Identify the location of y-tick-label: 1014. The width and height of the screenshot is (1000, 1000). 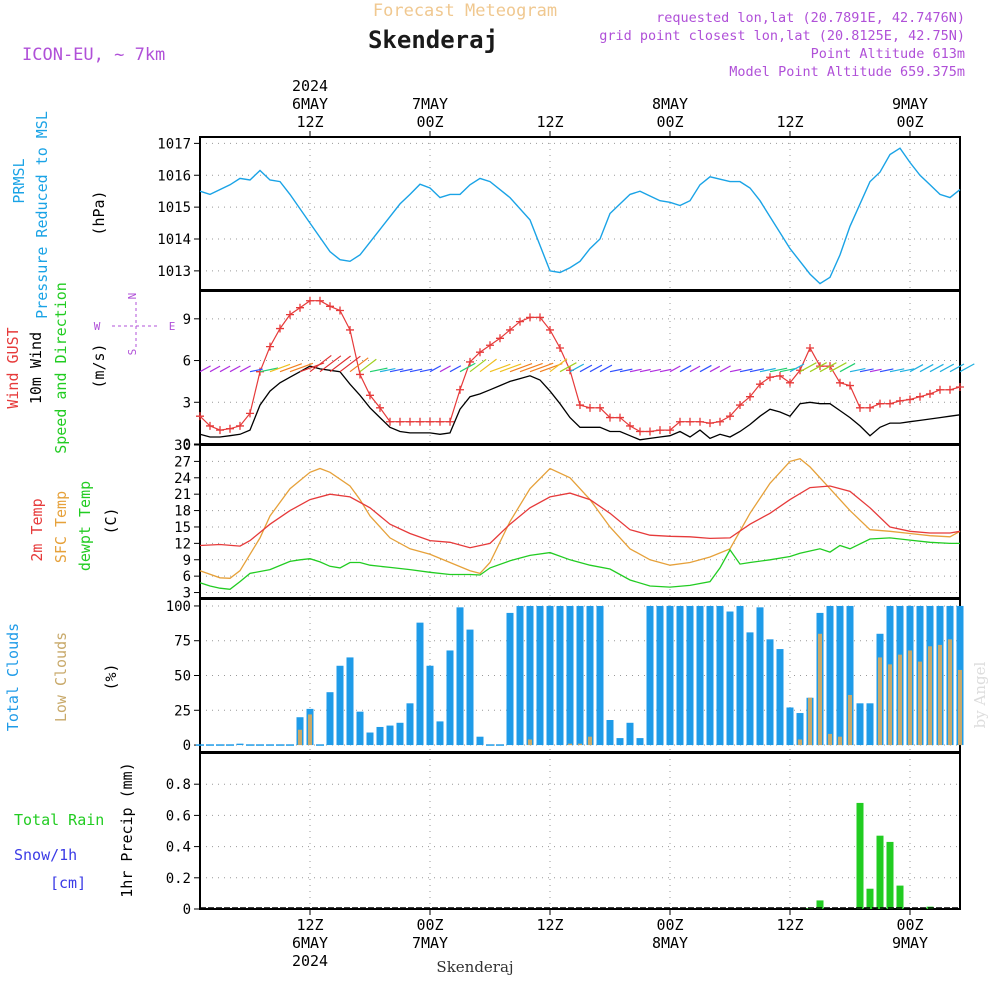
(174, 240).